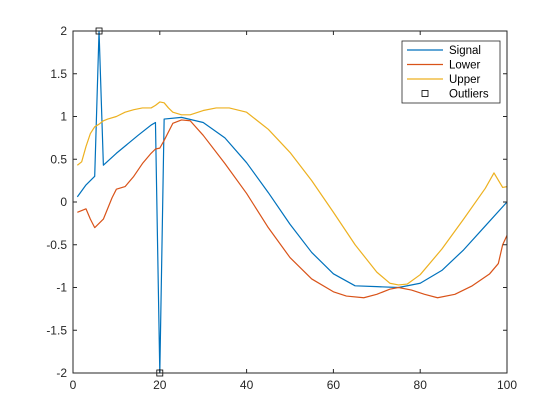 The height and width of the screenshot is (420, 560). I want to click on x-tick-label: 100, so click(507, 385).